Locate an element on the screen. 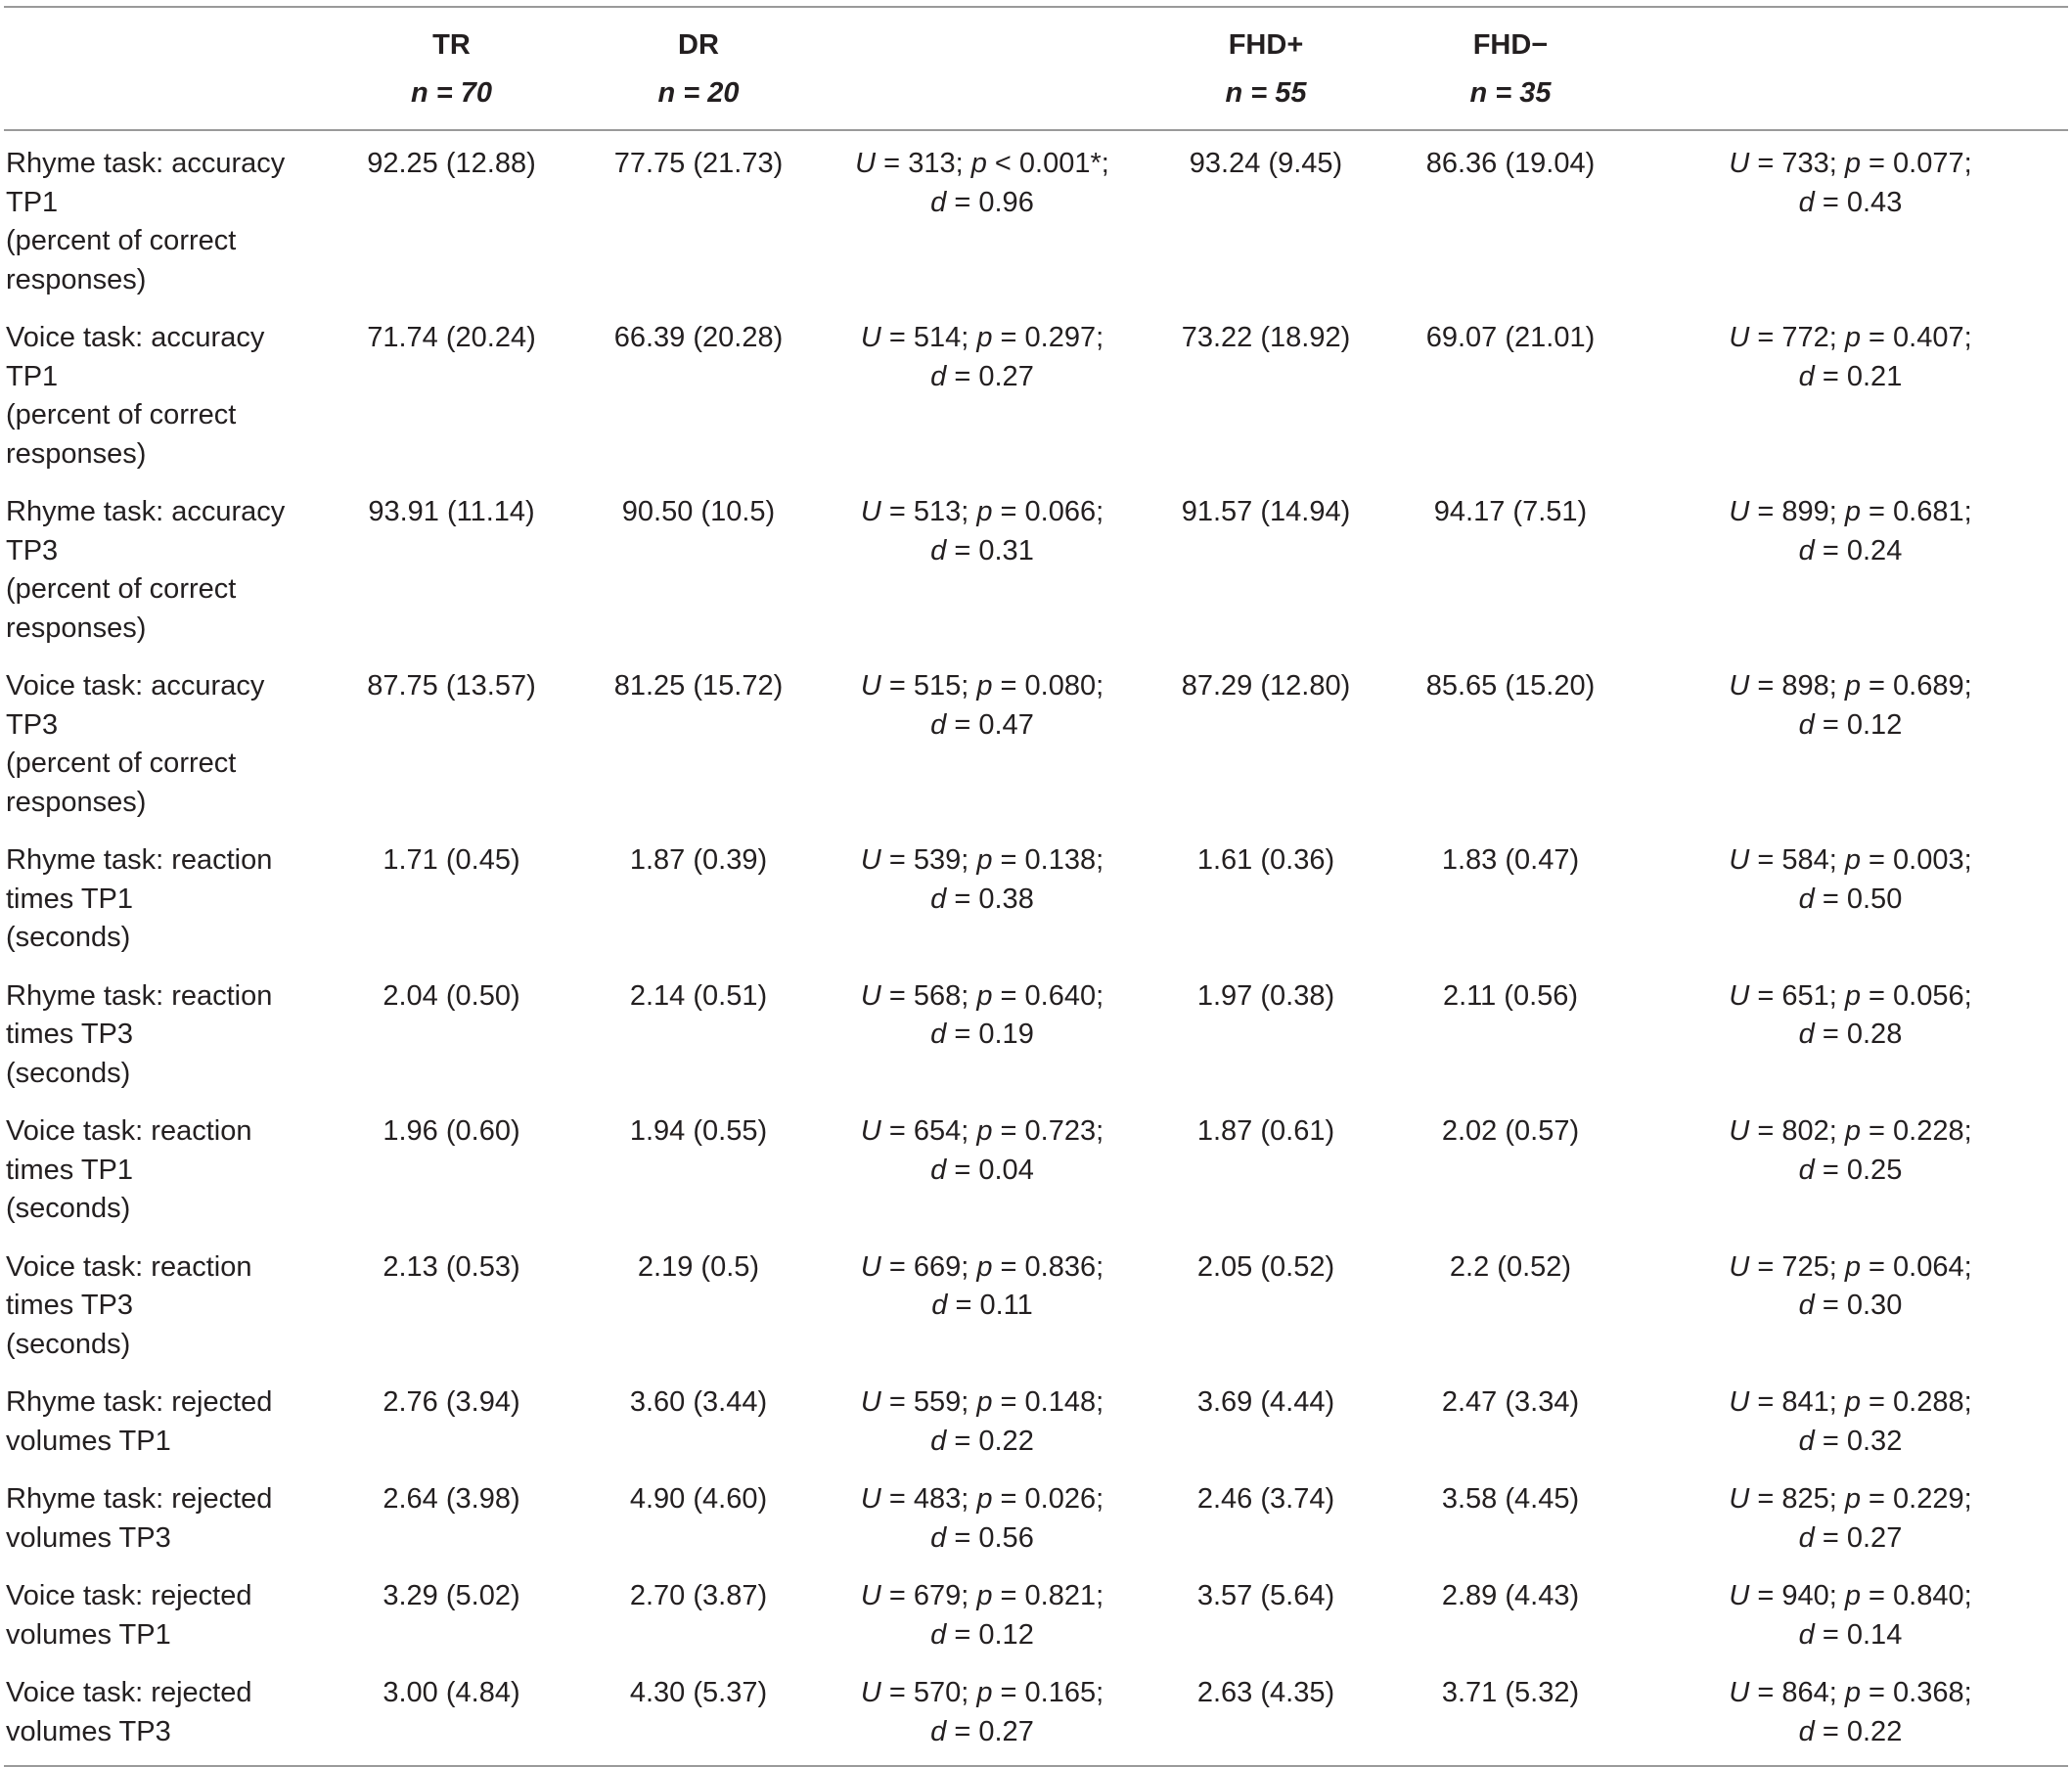 The height and width of the screenshot is (1767, 2072). row-label: Rhyme task: reaction times TP1 (seconds) is located at coordinates (165, 896).